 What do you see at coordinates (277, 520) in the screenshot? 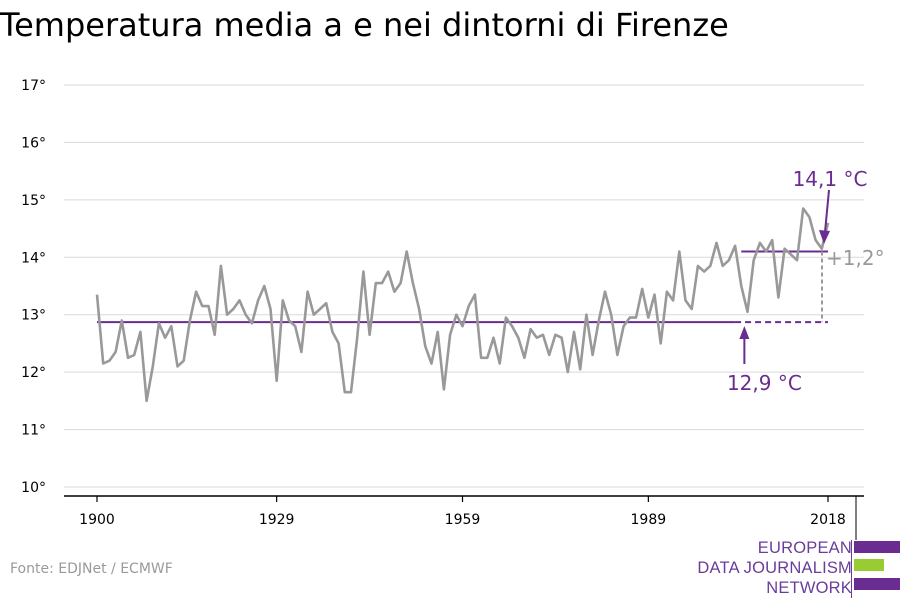
I see `x-tick-label: 1929` at bounding box center [277, 520].